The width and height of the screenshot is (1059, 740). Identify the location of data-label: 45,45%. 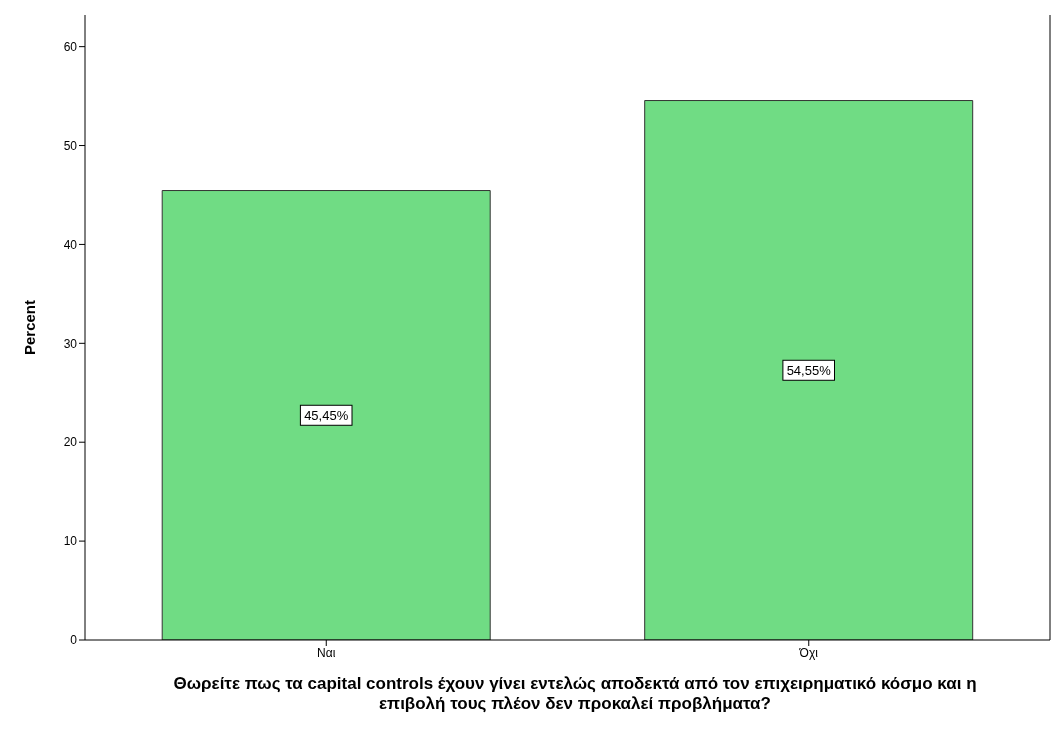
(326, 415).